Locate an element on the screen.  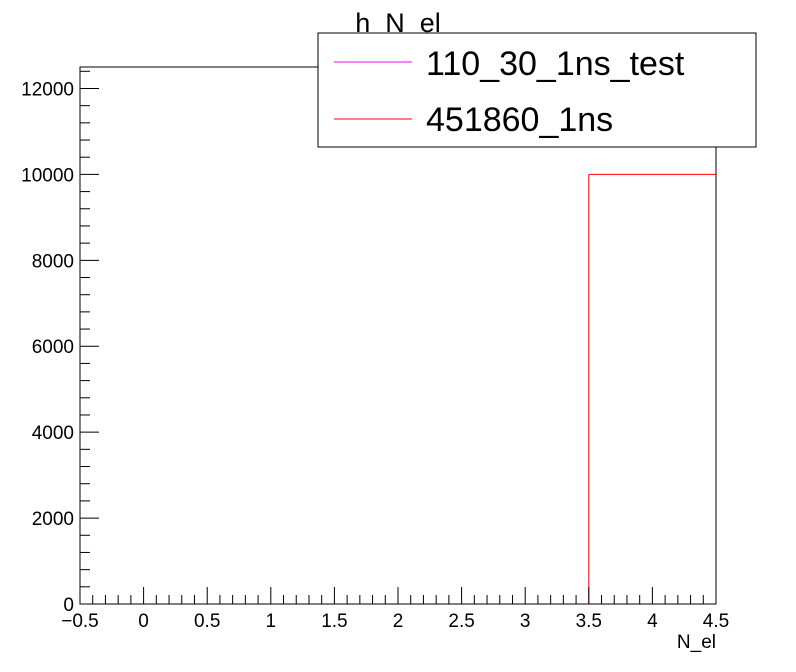
y-tick-label: 0 is located at coordinates (68, 605).